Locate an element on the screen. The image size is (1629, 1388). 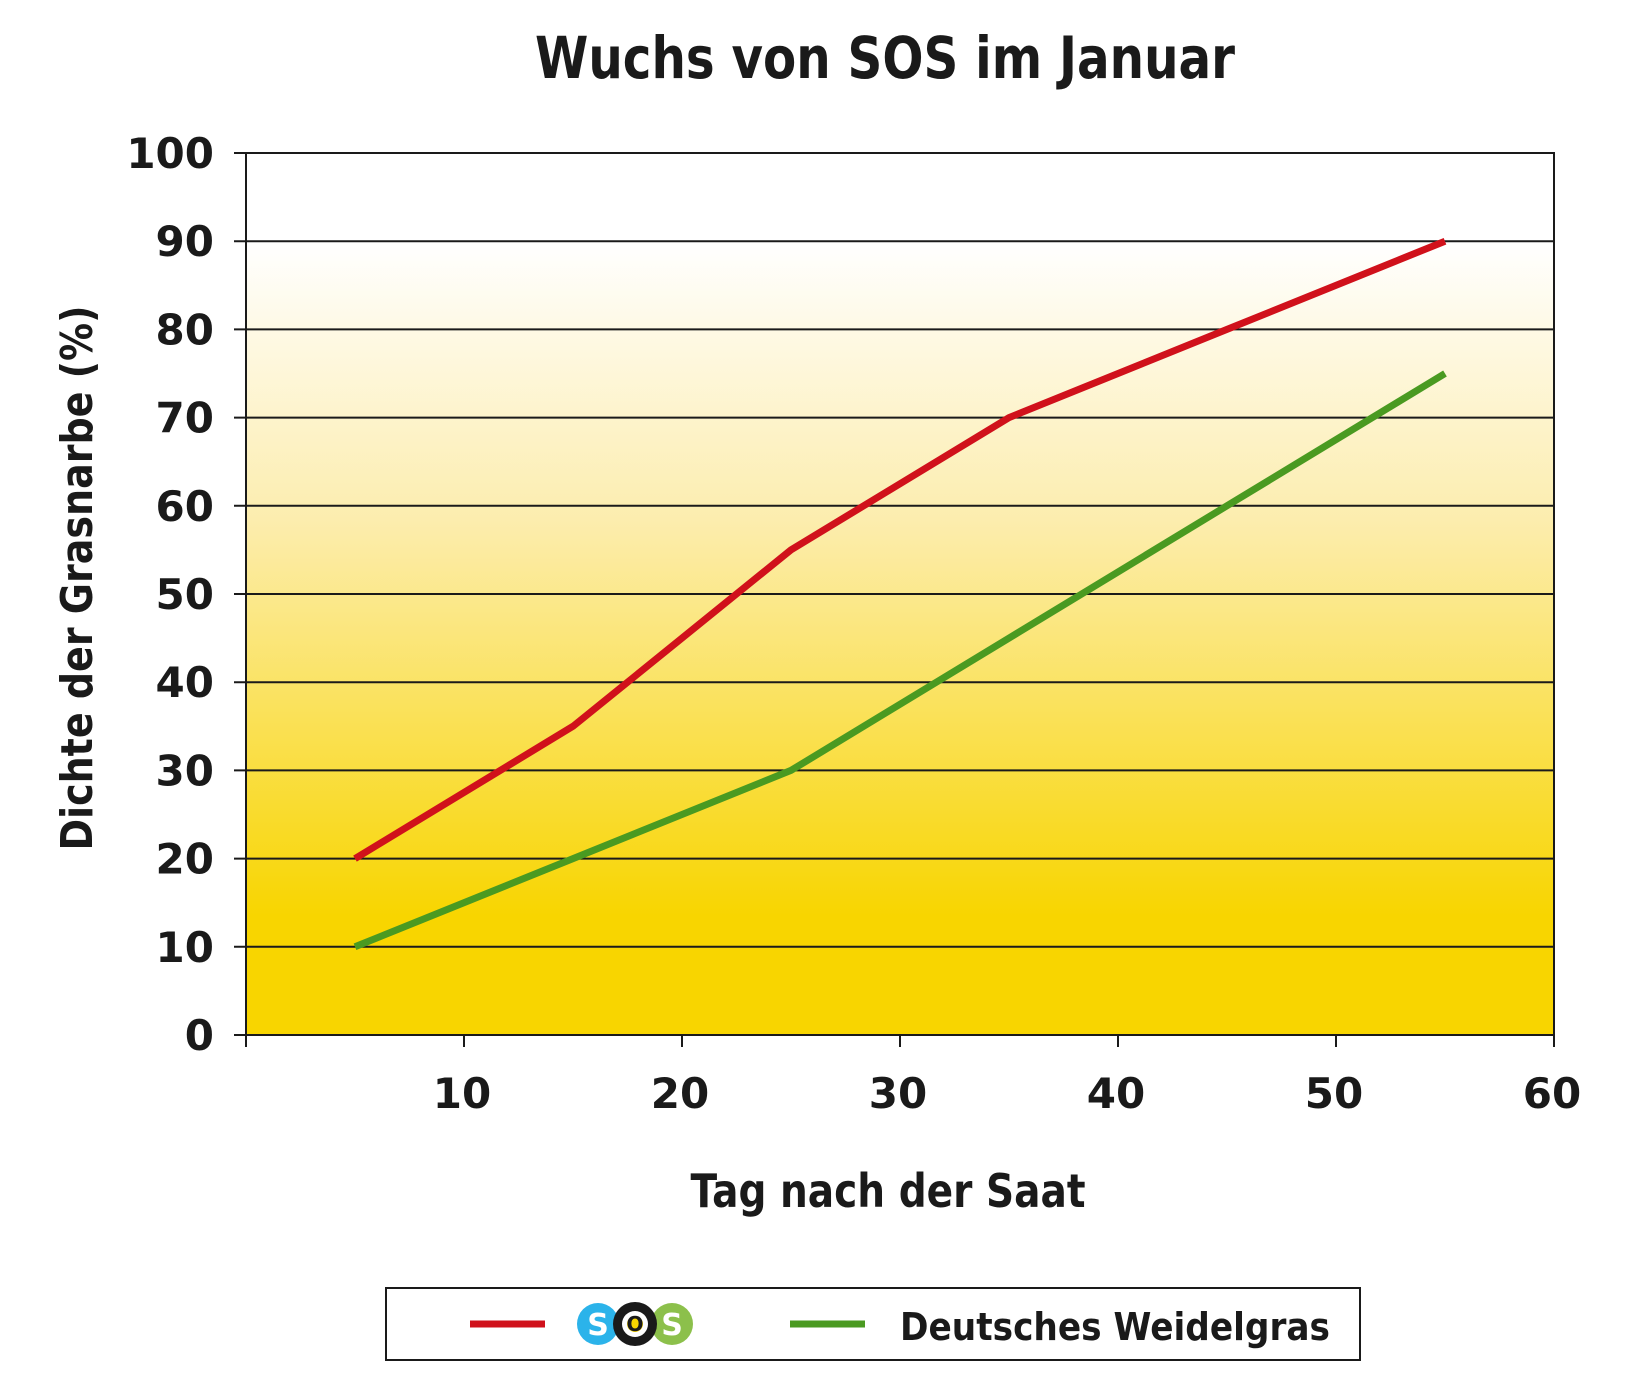
legend-label-weidelgras: Deutsches Weidelgras is located at coordinates (1115, 1327).